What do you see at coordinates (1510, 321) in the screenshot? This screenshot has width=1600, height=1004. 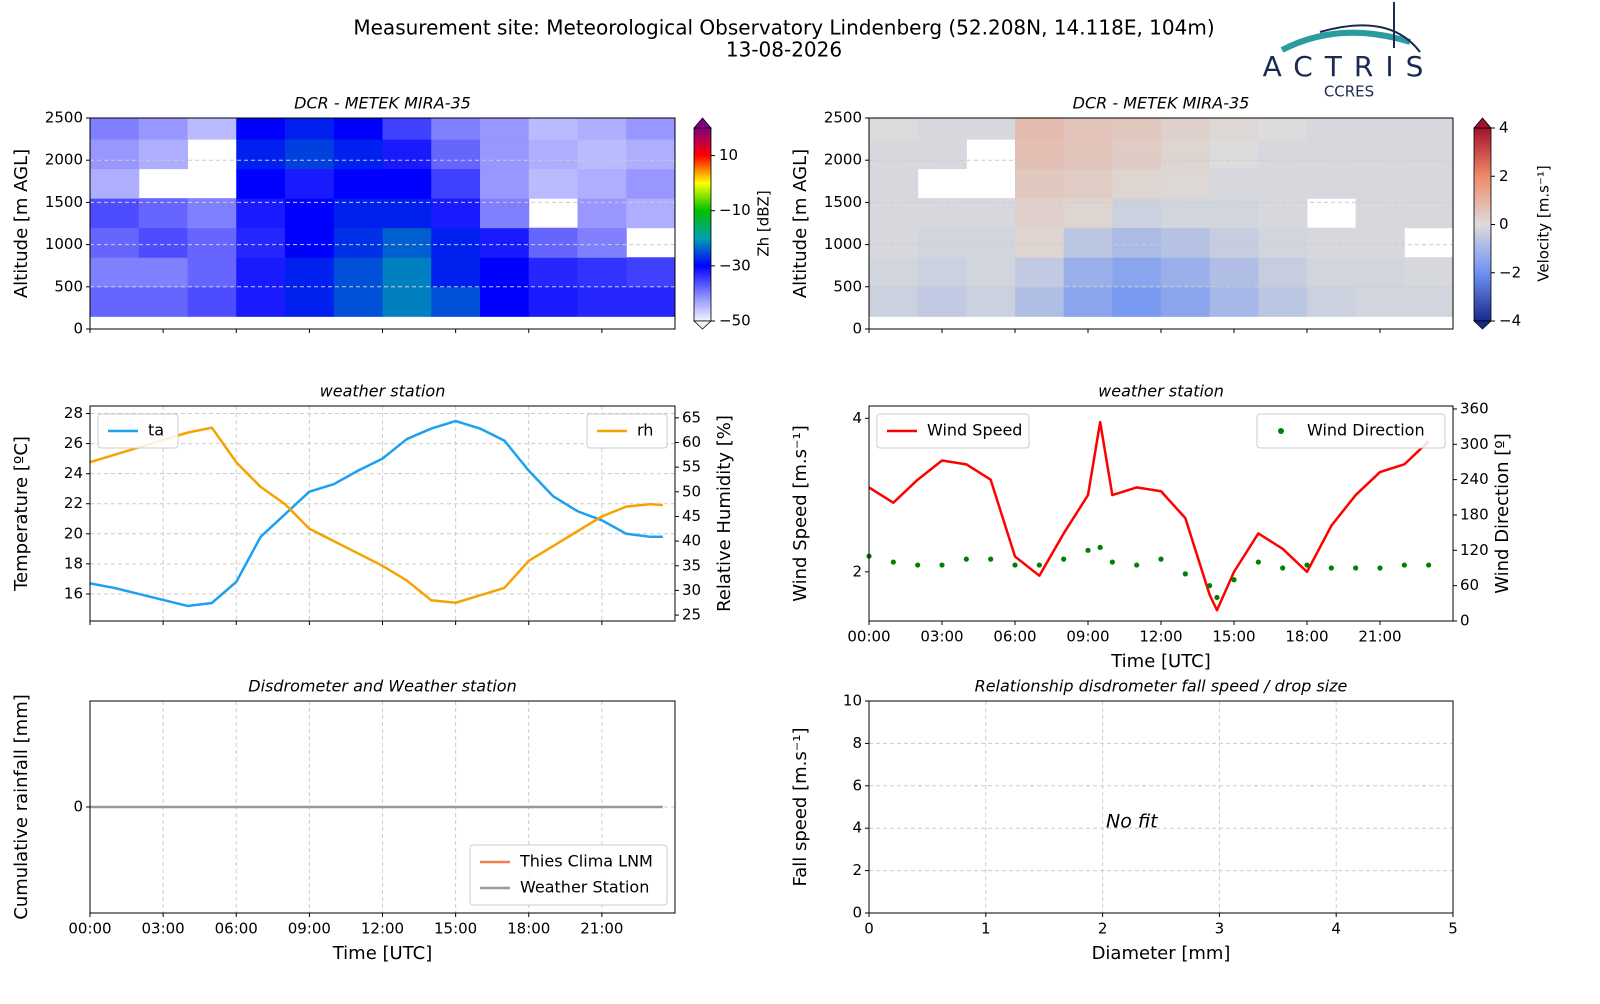 I see `colorbar-tick-label: −4` at bounding box center [1510, 321].